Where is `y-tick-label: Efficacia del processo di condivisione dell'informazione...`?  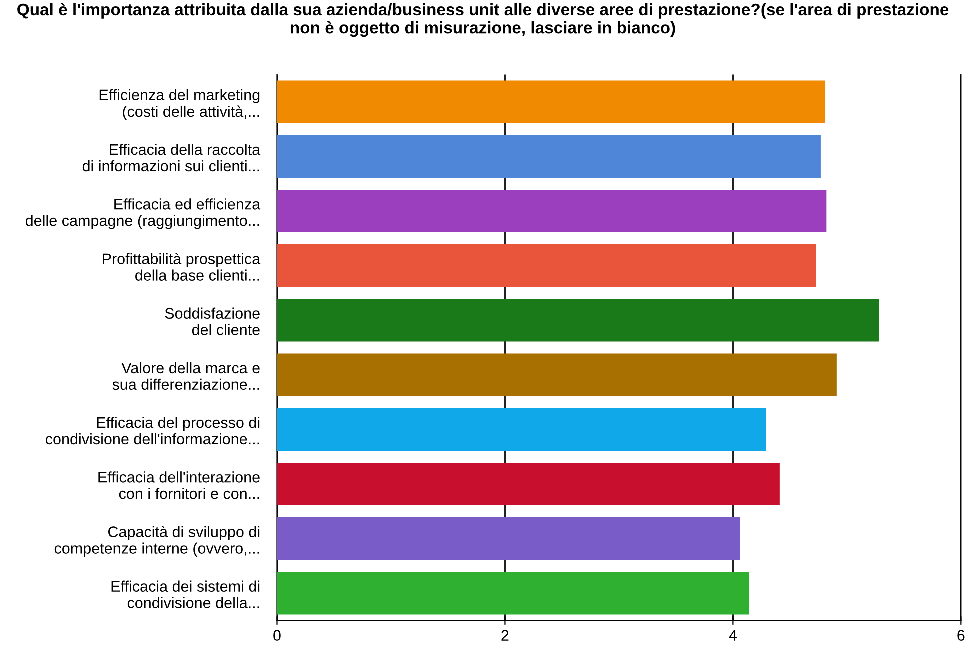
y-tick-label: Efficacia del processo di condivisione dell'informazione... is located at coordinates (153, 430).